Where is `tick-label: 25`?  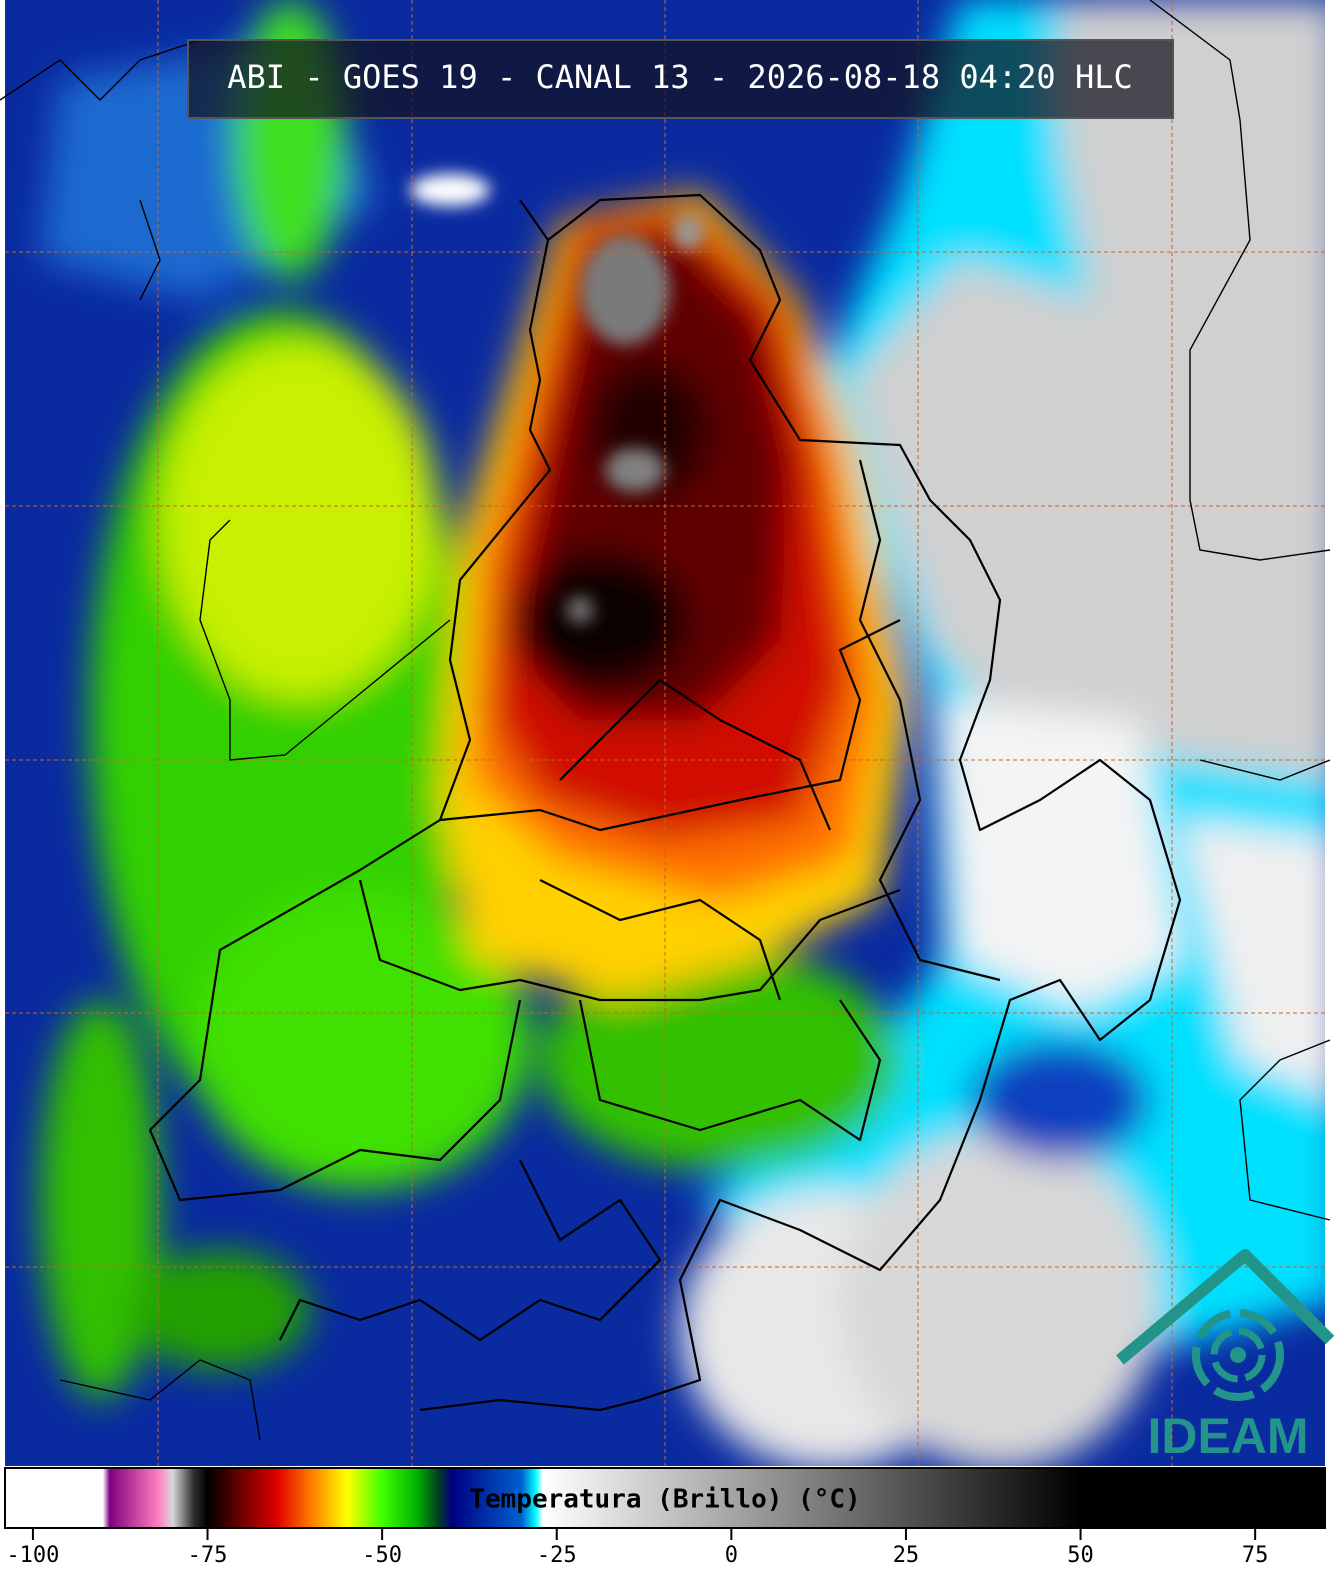 tick-label: 25 is located at coordinates (906, 1555).